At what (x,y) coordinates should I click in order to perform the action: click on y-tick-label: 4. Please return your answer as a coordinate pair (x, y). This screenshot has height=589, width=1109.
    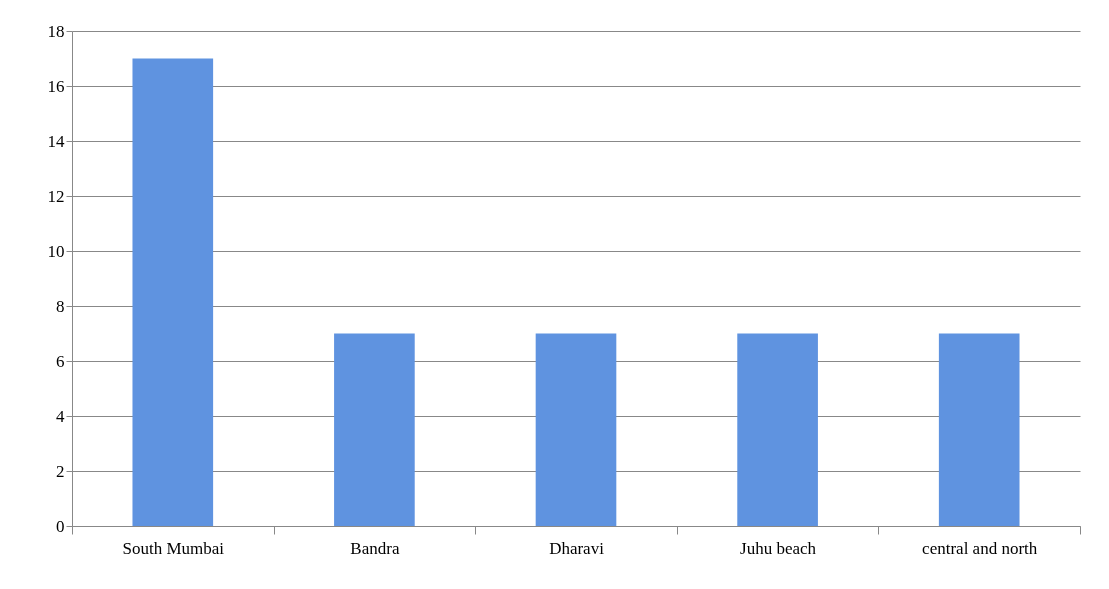
    Looking at the image, I should click on (60, 416).